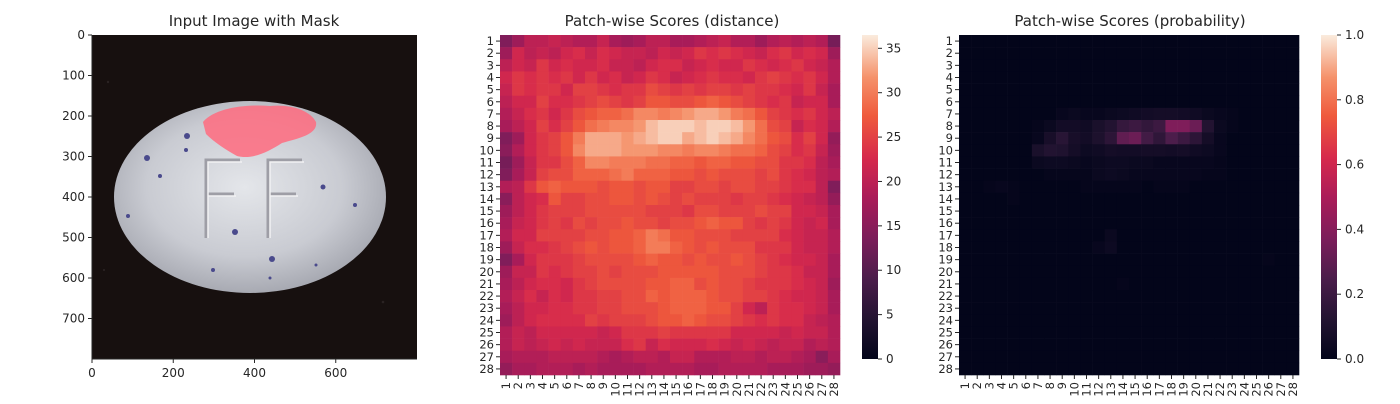  I want to click on heatmap-x-tick-label: 7, so click(1038, 385).